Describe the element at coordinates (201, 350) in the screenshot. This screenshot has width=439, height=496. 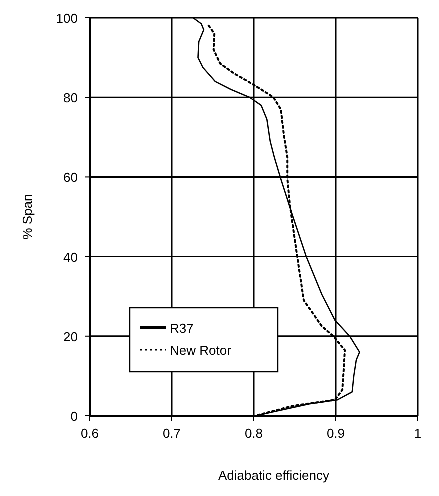
I see `legend-label: New Rotor` at that location.